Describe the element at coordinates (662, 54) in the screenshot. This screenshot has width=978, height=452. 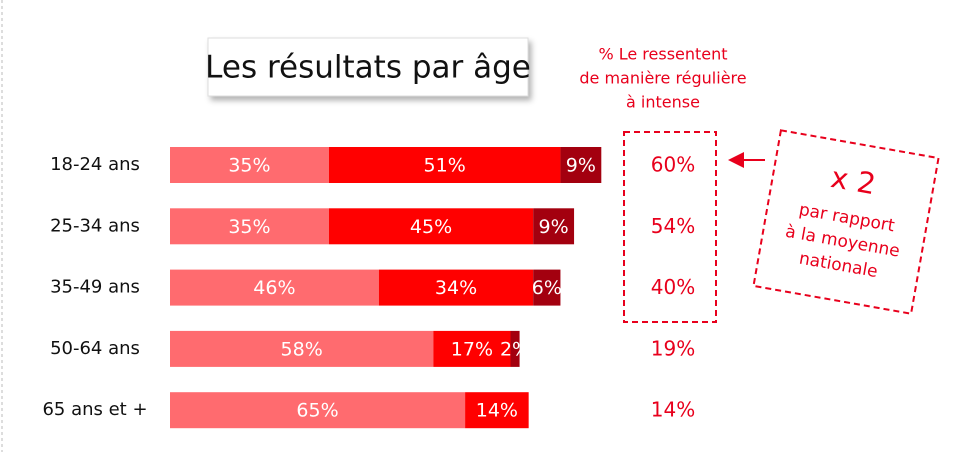
I see `totals-header: % Le ressentent` at that location.